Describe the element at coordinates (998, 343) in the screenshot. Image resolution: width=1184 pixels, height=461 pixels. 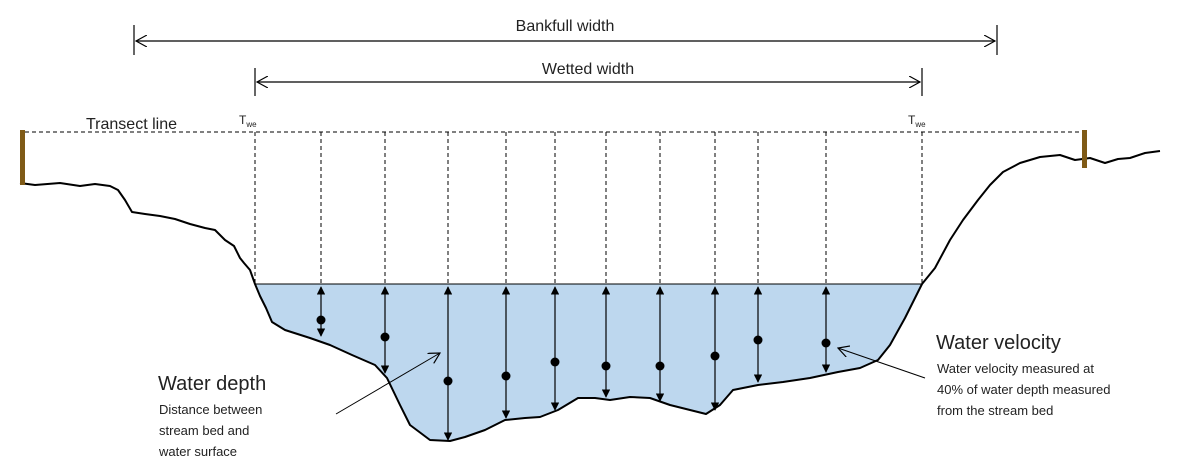
I see `water-velocity-title: Water velocity` at that location.